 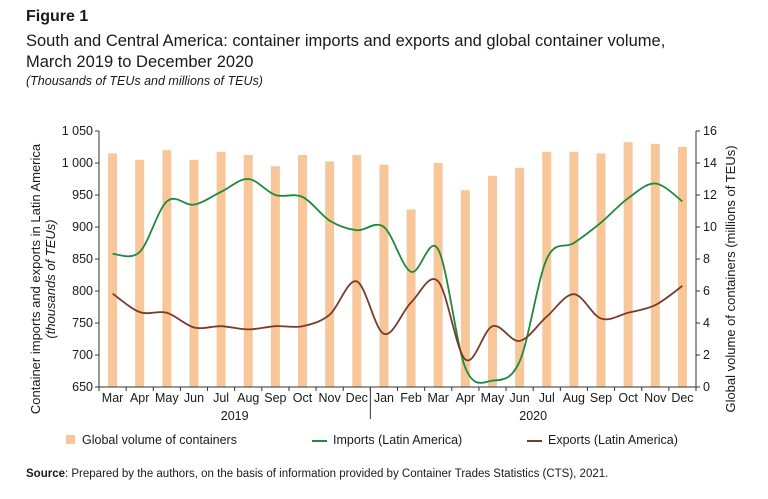 I want to click on x-tick-label-20: Nov, so click(x=655, y=398).